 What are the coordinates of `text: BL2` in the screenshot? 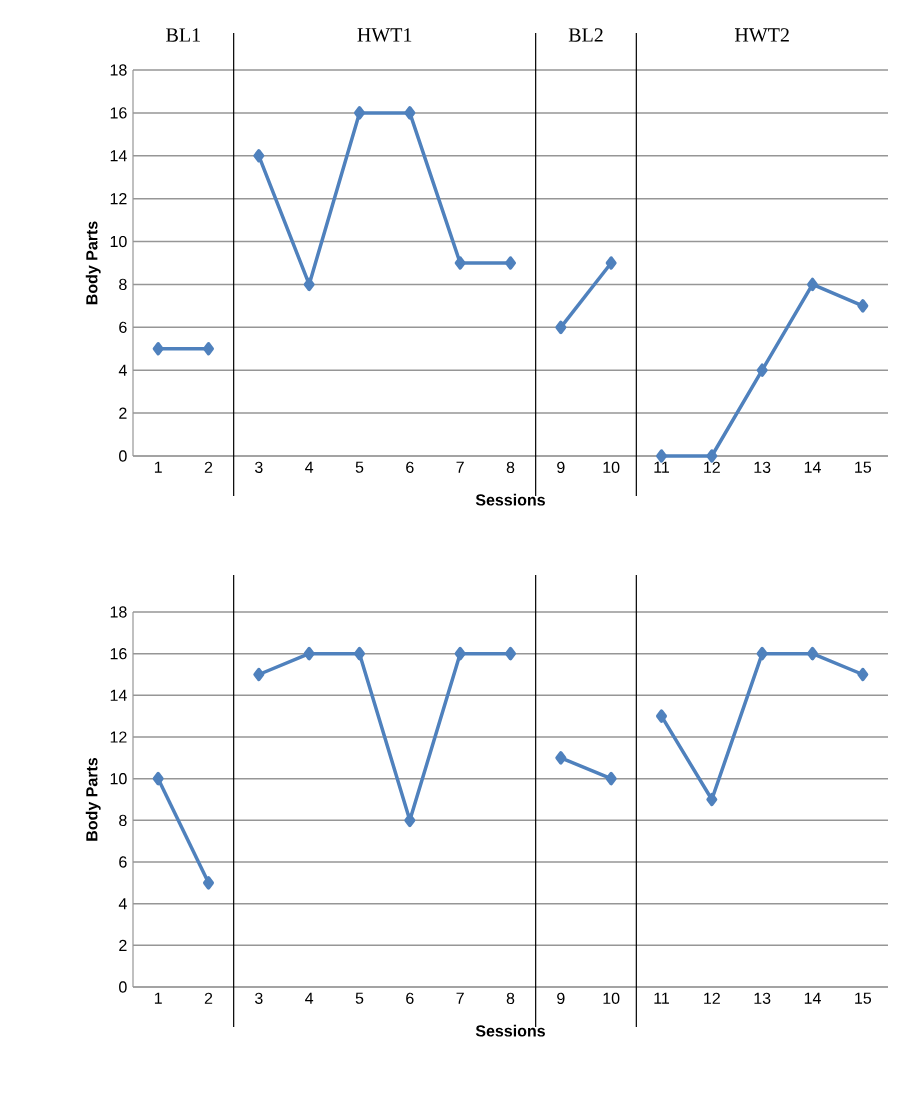 It's located at (585, 35).